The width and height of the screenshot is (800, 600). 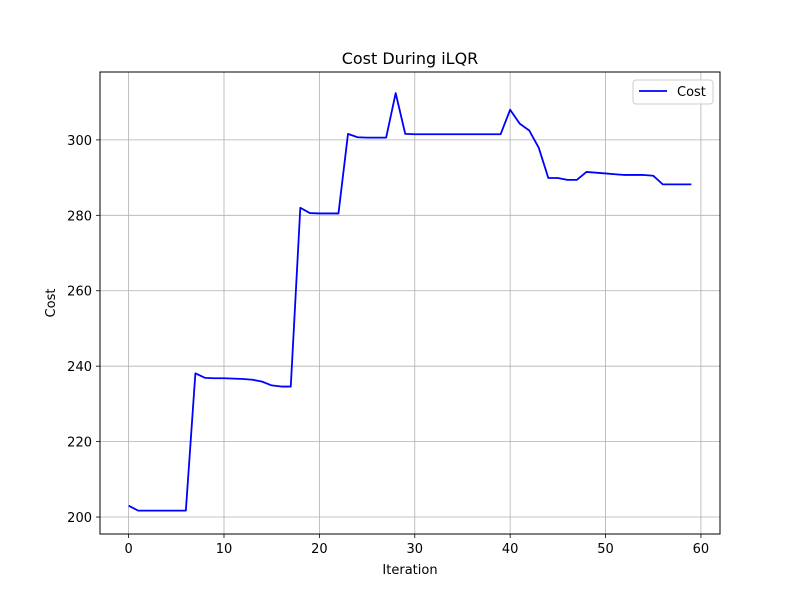 I want to click on x-tick-label: 30, so click(x=414, y=549).